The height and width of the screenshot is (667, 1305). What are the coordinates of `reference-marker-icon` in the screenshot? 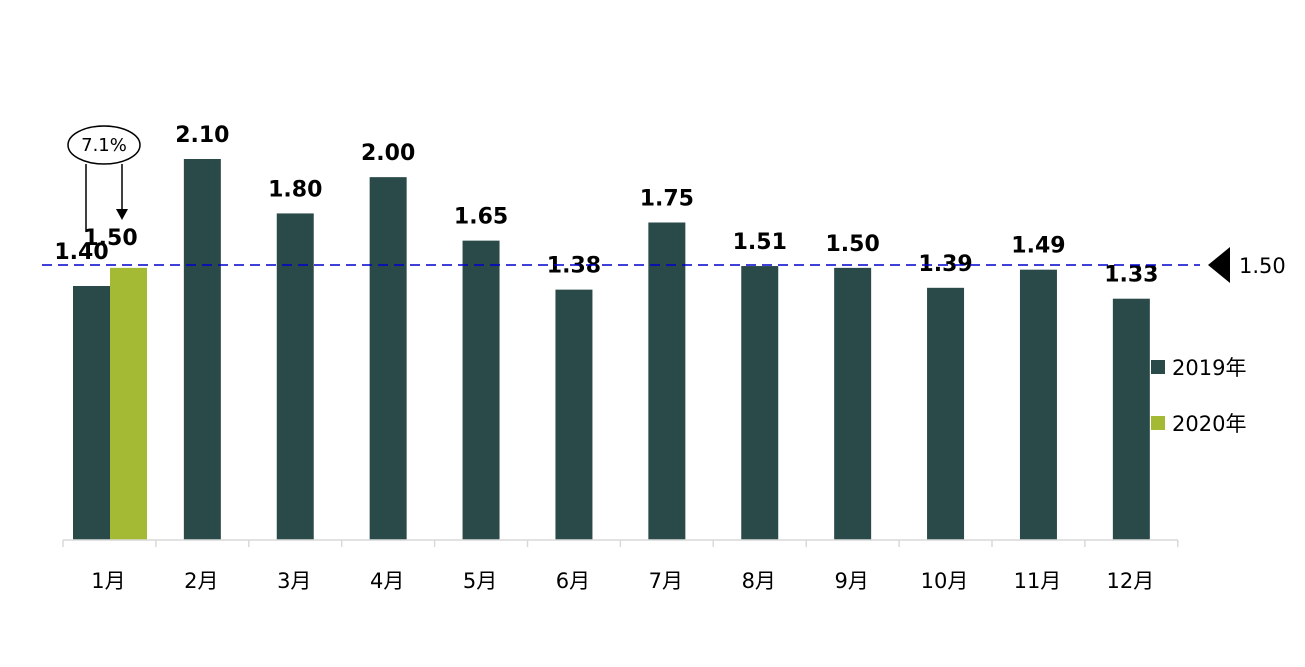 It's located at (1219, 265).